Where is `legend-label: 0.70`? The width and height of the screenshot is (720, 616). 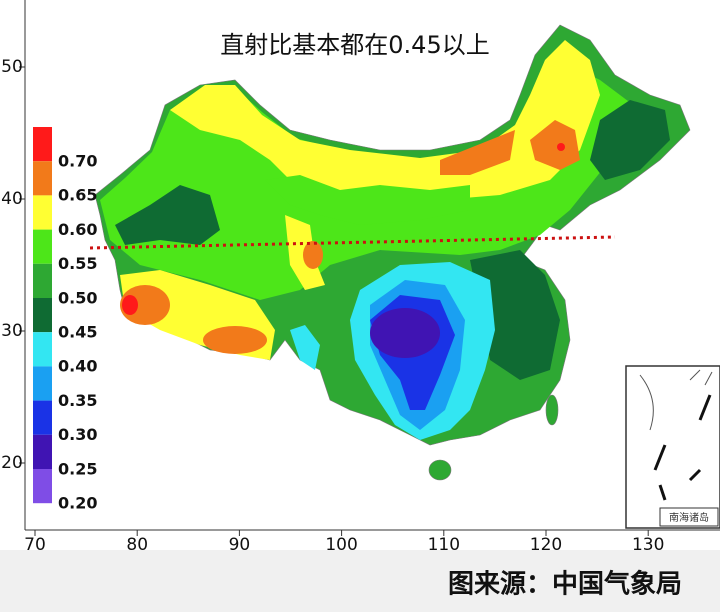 legend-label: 0.70 is located at coordinates (77, 161).